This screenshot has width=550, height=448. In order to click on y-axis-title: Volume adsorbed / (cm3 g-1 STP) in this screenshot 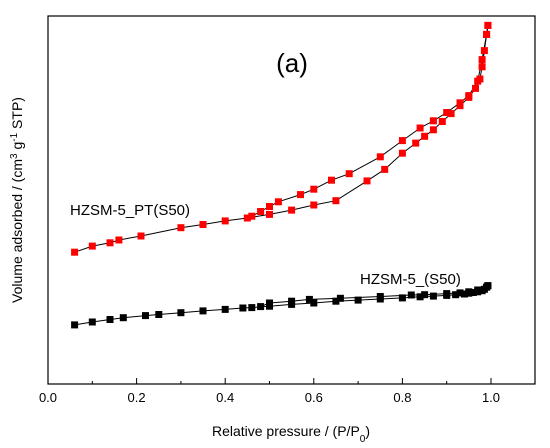, I will do `click(17, 200)`.